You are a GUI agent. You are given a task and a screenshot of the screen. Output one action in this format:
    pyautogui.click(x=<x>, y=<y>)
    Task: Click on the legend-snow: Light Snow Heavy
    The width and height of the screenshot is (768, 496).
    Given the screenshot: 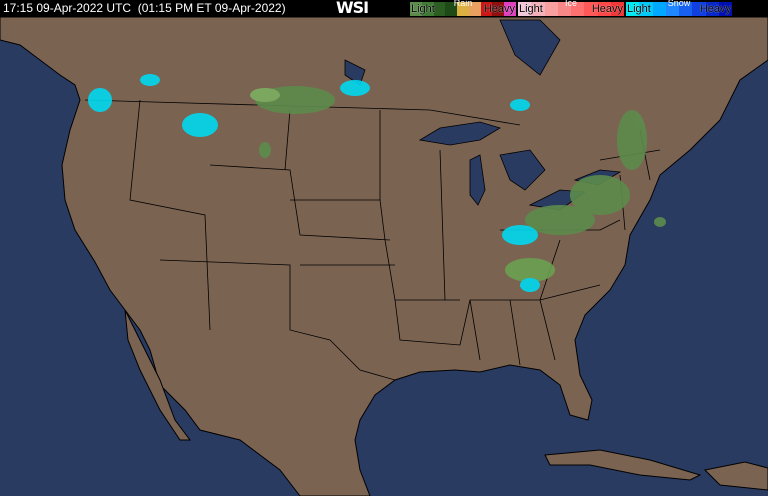 What is the action you would take?
    pyautogui.click(x=679, y=8)
    